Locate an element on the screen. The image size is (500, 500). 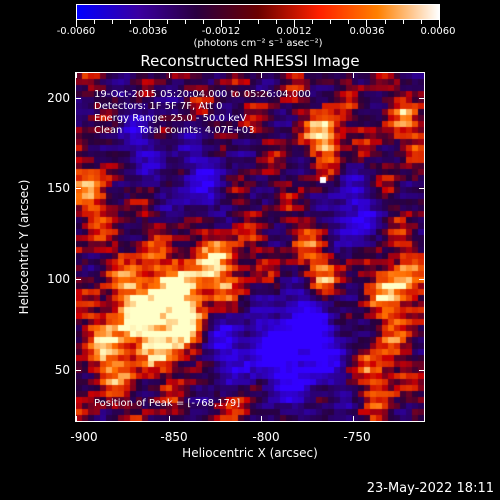
colorbar-tick-label: 0.0036 is located at coordinates (367, 31).